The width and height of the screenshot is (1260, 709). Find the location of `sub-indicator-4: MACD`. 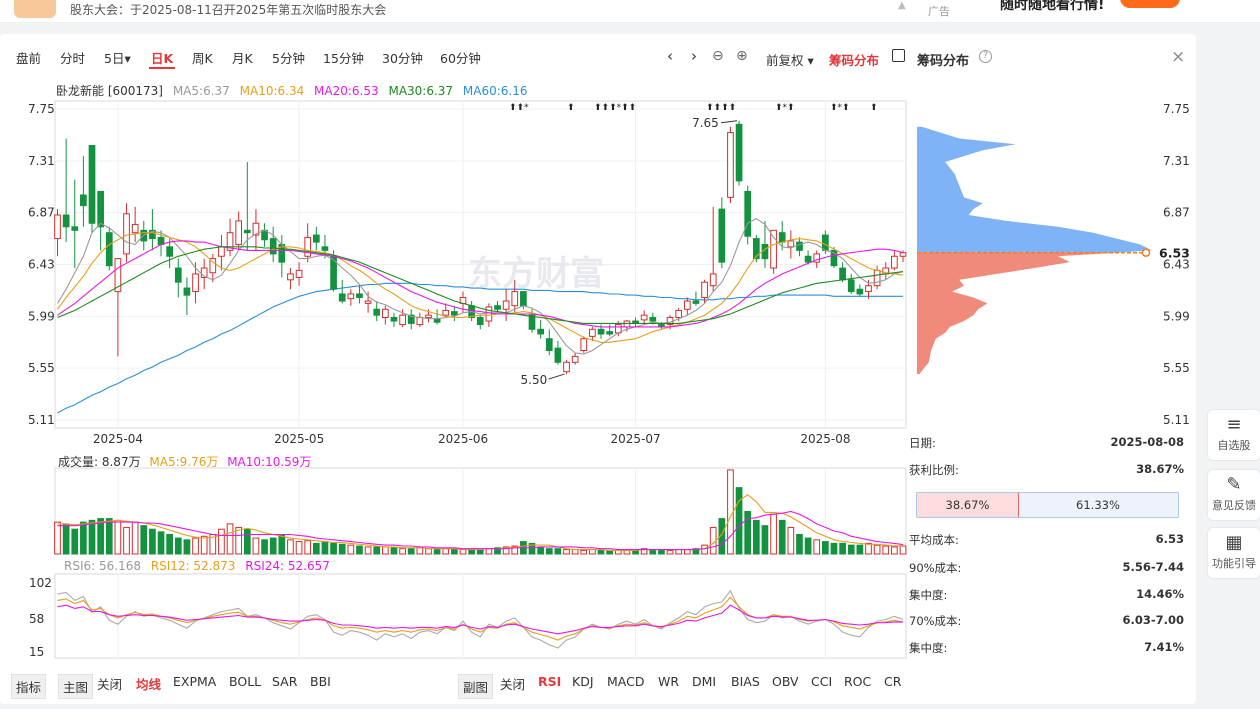

sub-indicator-4: MACD is located at coordinates (626, 681).